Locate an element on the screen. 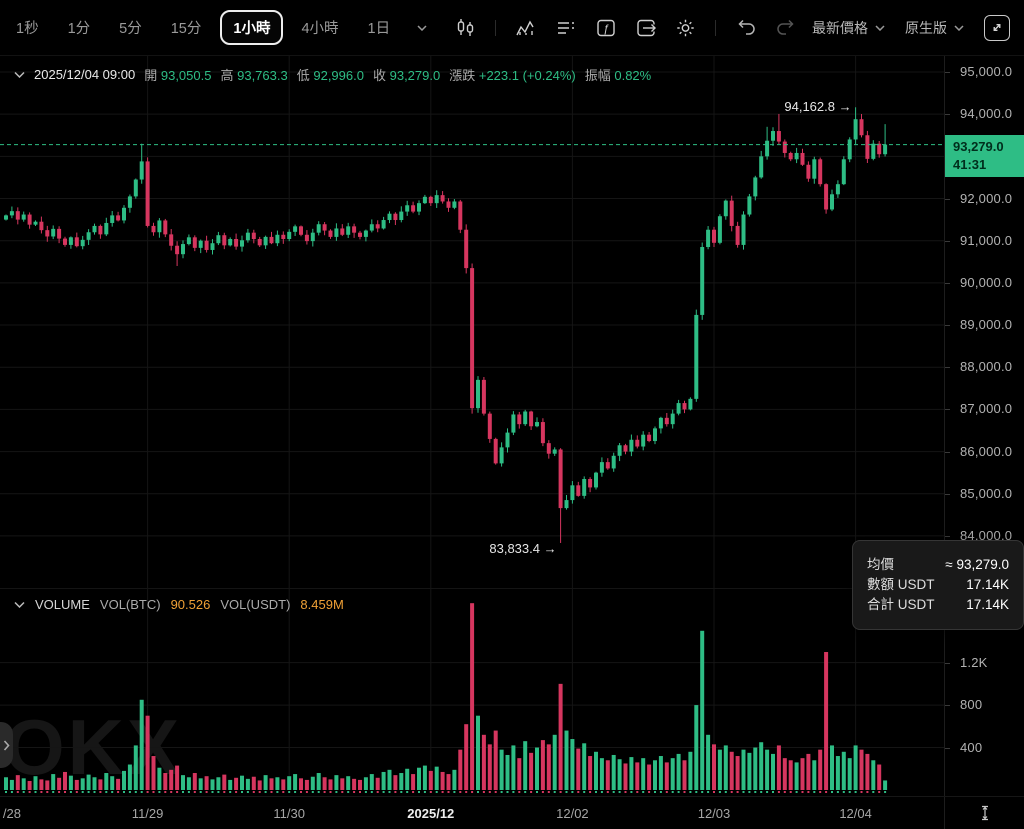  toolbar-right-group: 最新價格 原生版 is located at coordinates (911, 27).